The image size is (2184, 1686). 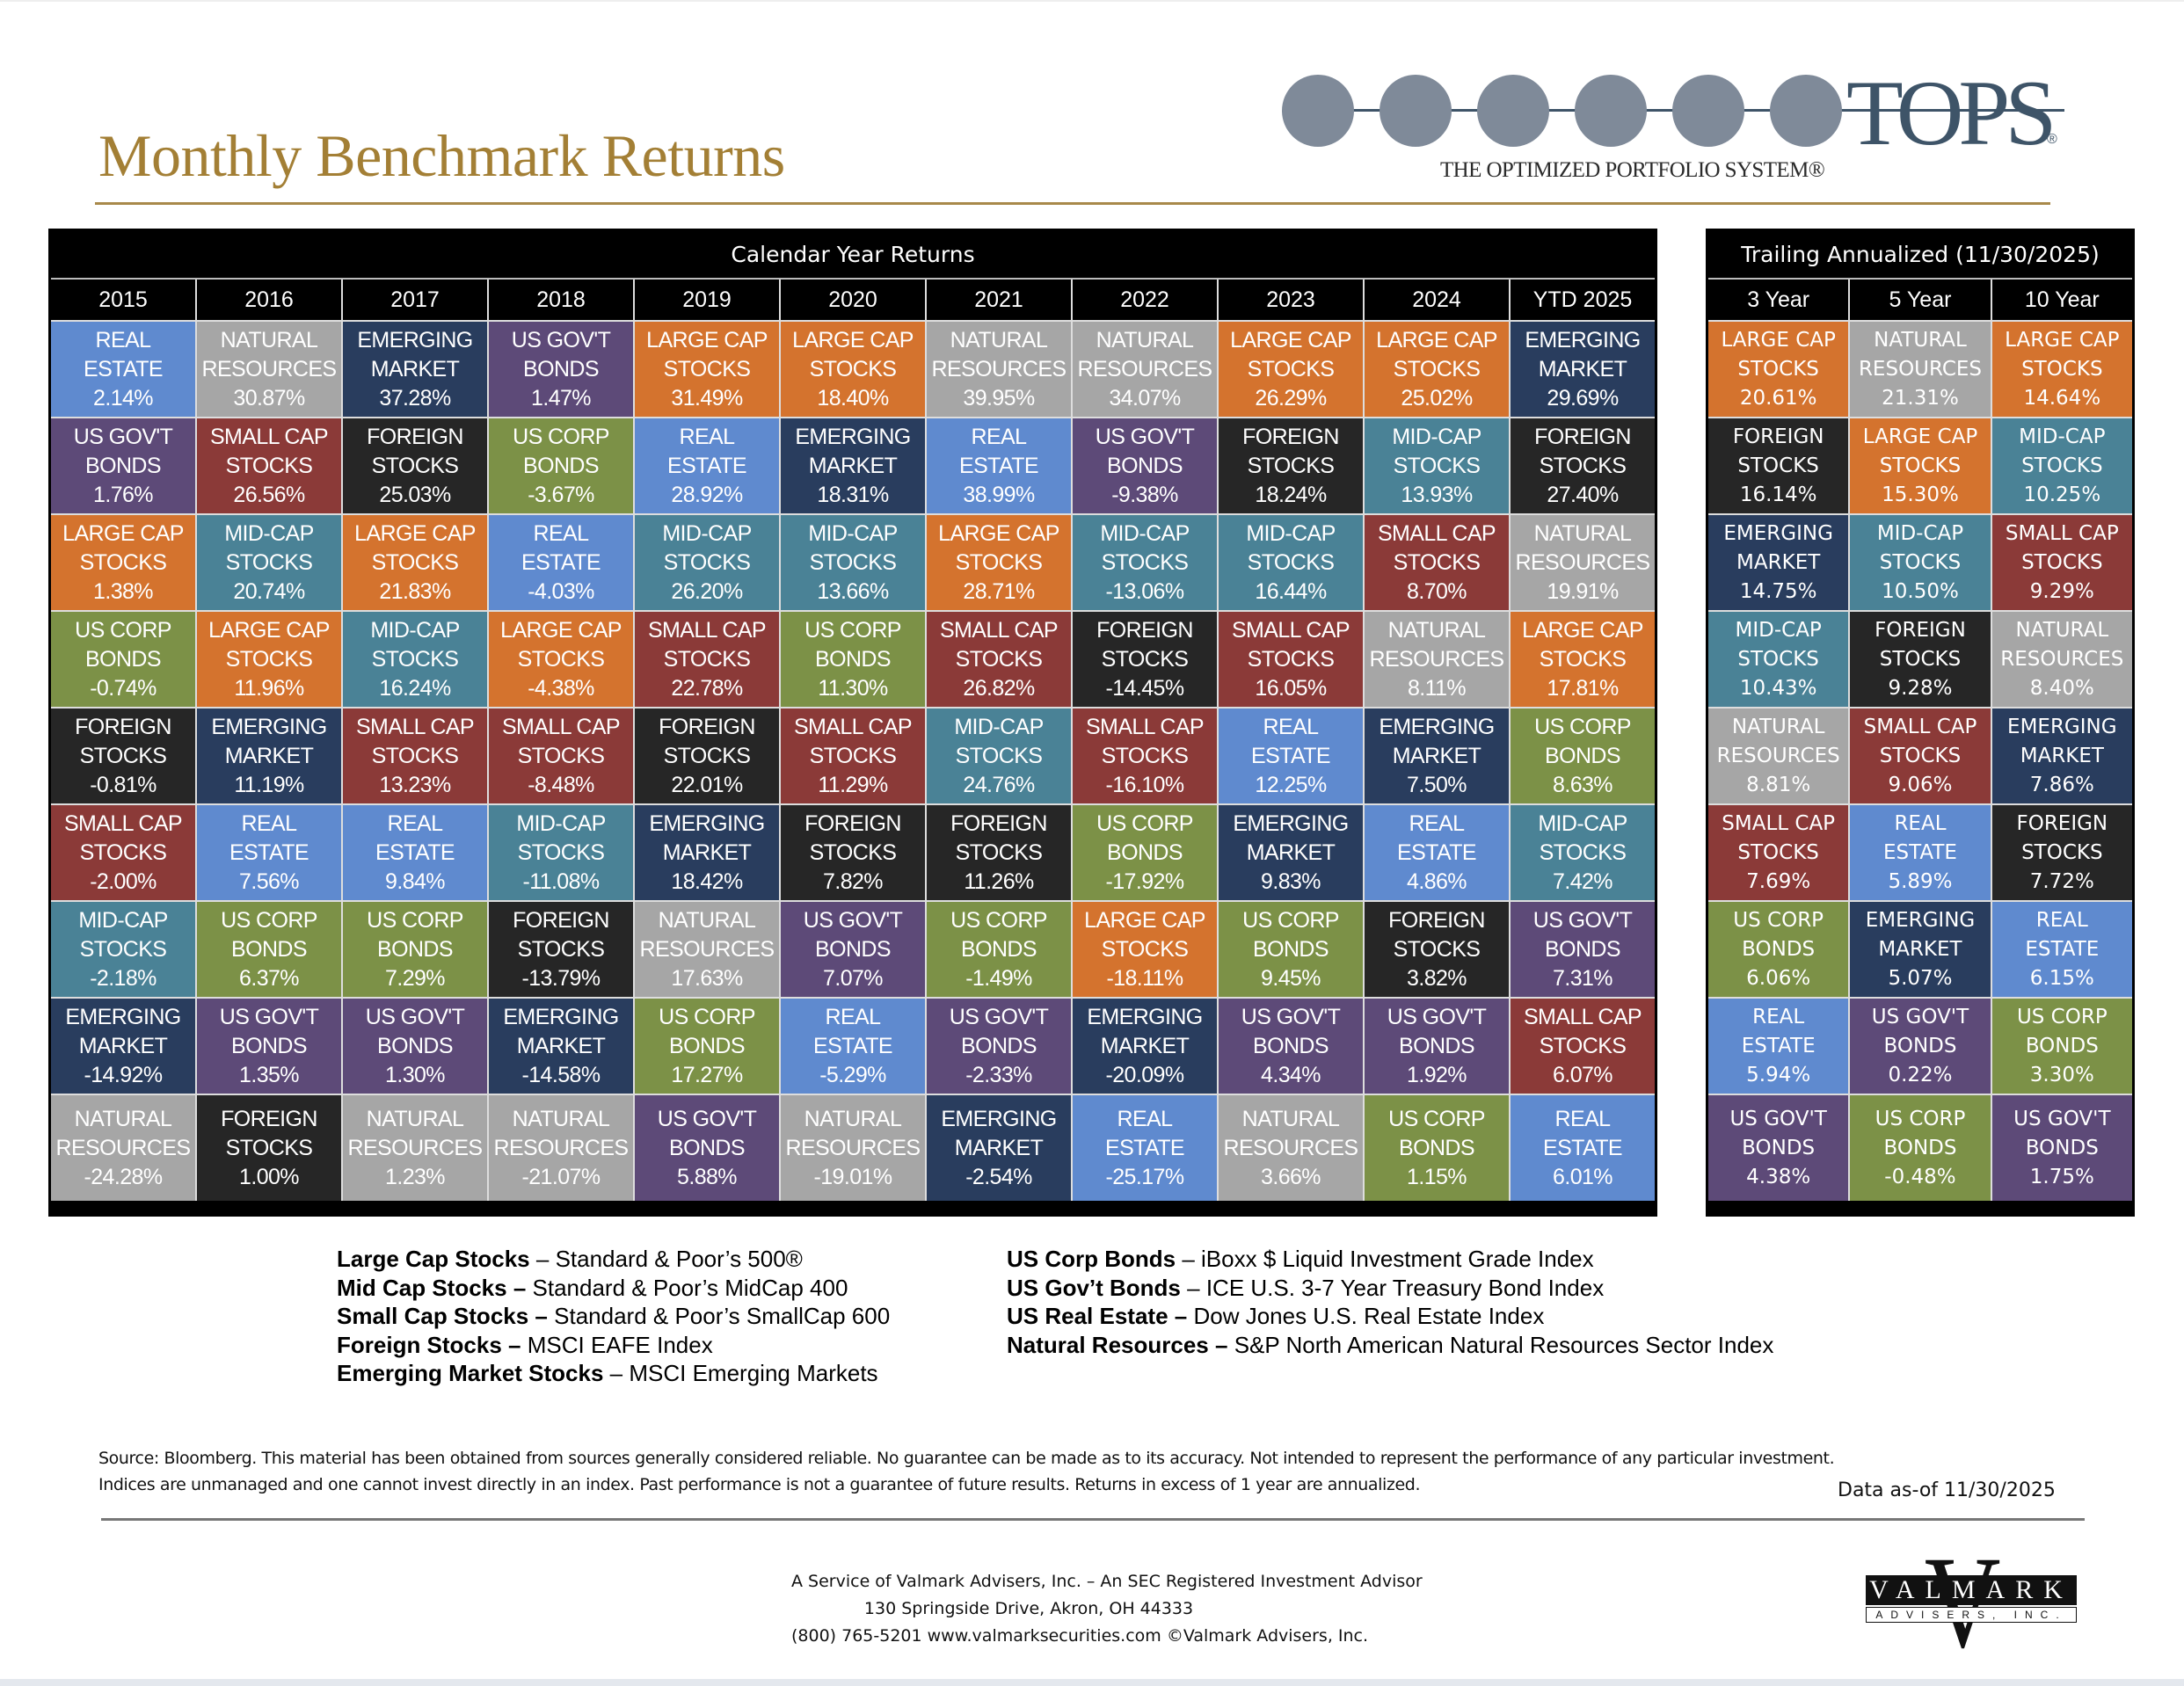 What do you see at coordinates (707, 978) in the screenshot?
I see `return-value: 17.63%` at bounding box center [707, 978].